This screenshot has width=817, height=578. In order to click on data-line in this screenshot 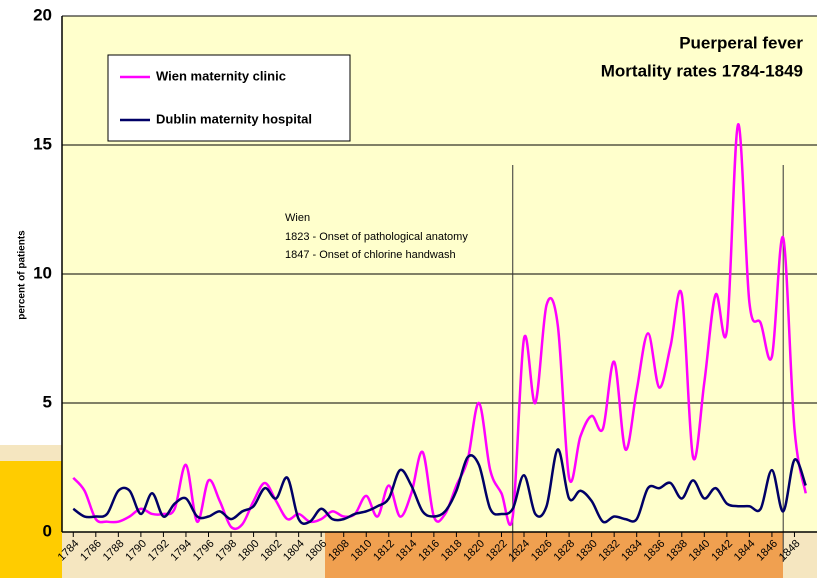, I will do `click(439, 487)`.